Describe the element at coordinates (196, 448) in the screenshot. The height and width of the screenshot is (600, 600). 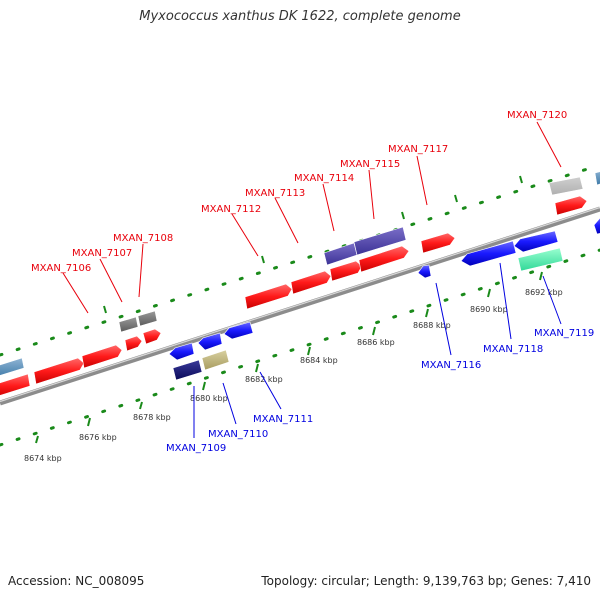
I see `gene-label: MXAN_7109` at that location.